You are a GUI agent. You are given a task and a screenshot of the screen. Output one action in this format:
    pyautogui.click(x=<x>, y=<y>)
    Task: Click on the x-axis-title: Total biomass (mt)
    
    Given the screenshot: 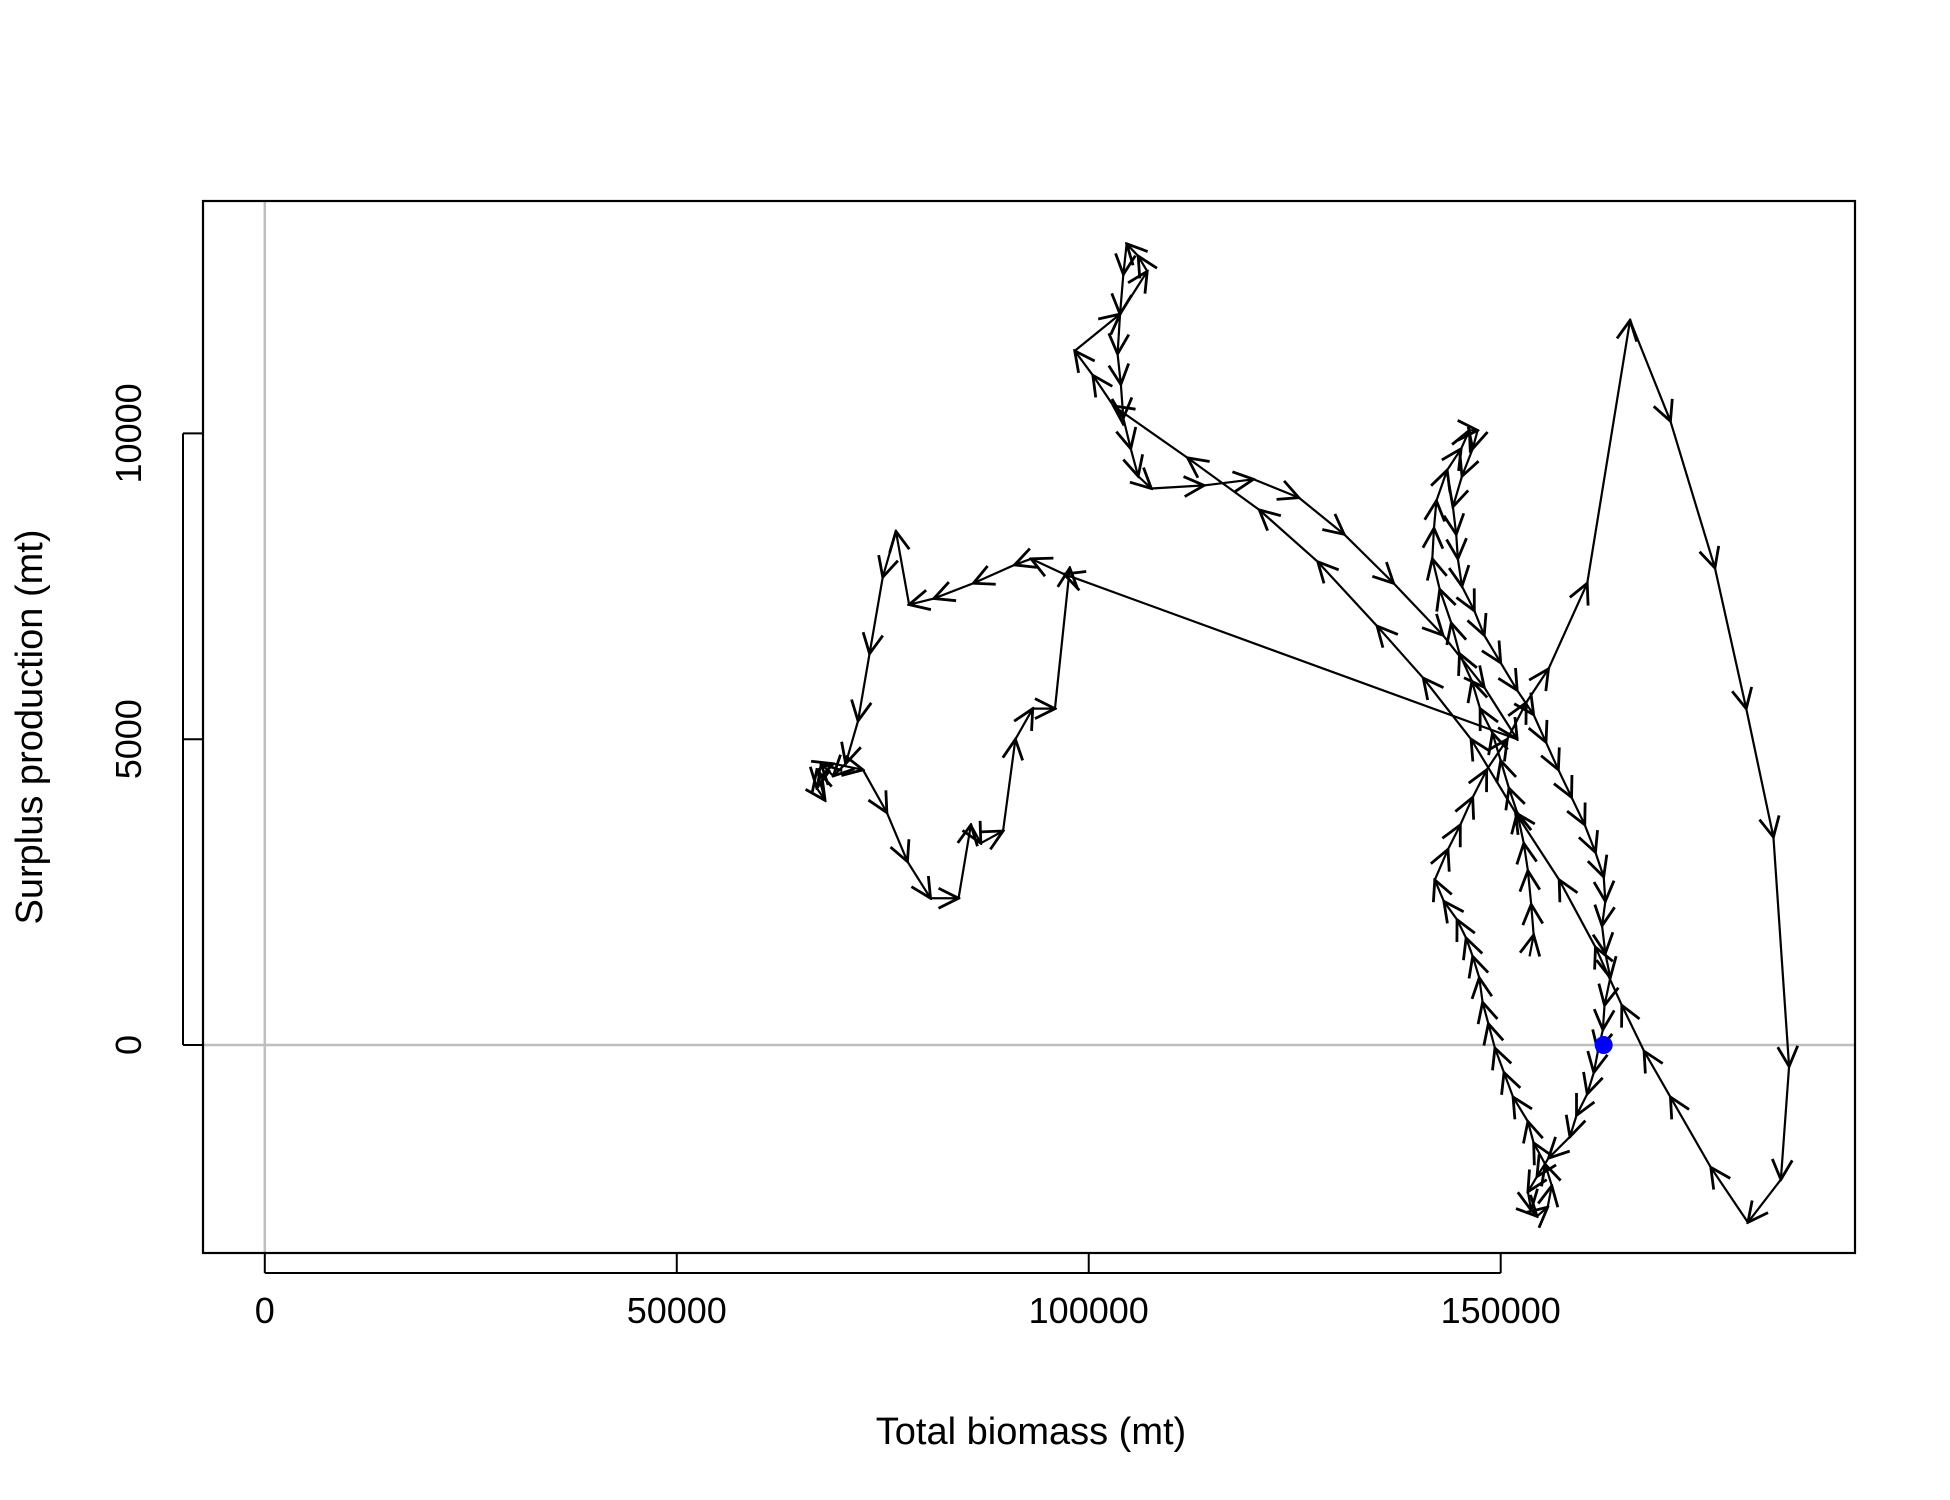 What is the action you would take?
    pyautogui.click(x=1031, y=1432)
    